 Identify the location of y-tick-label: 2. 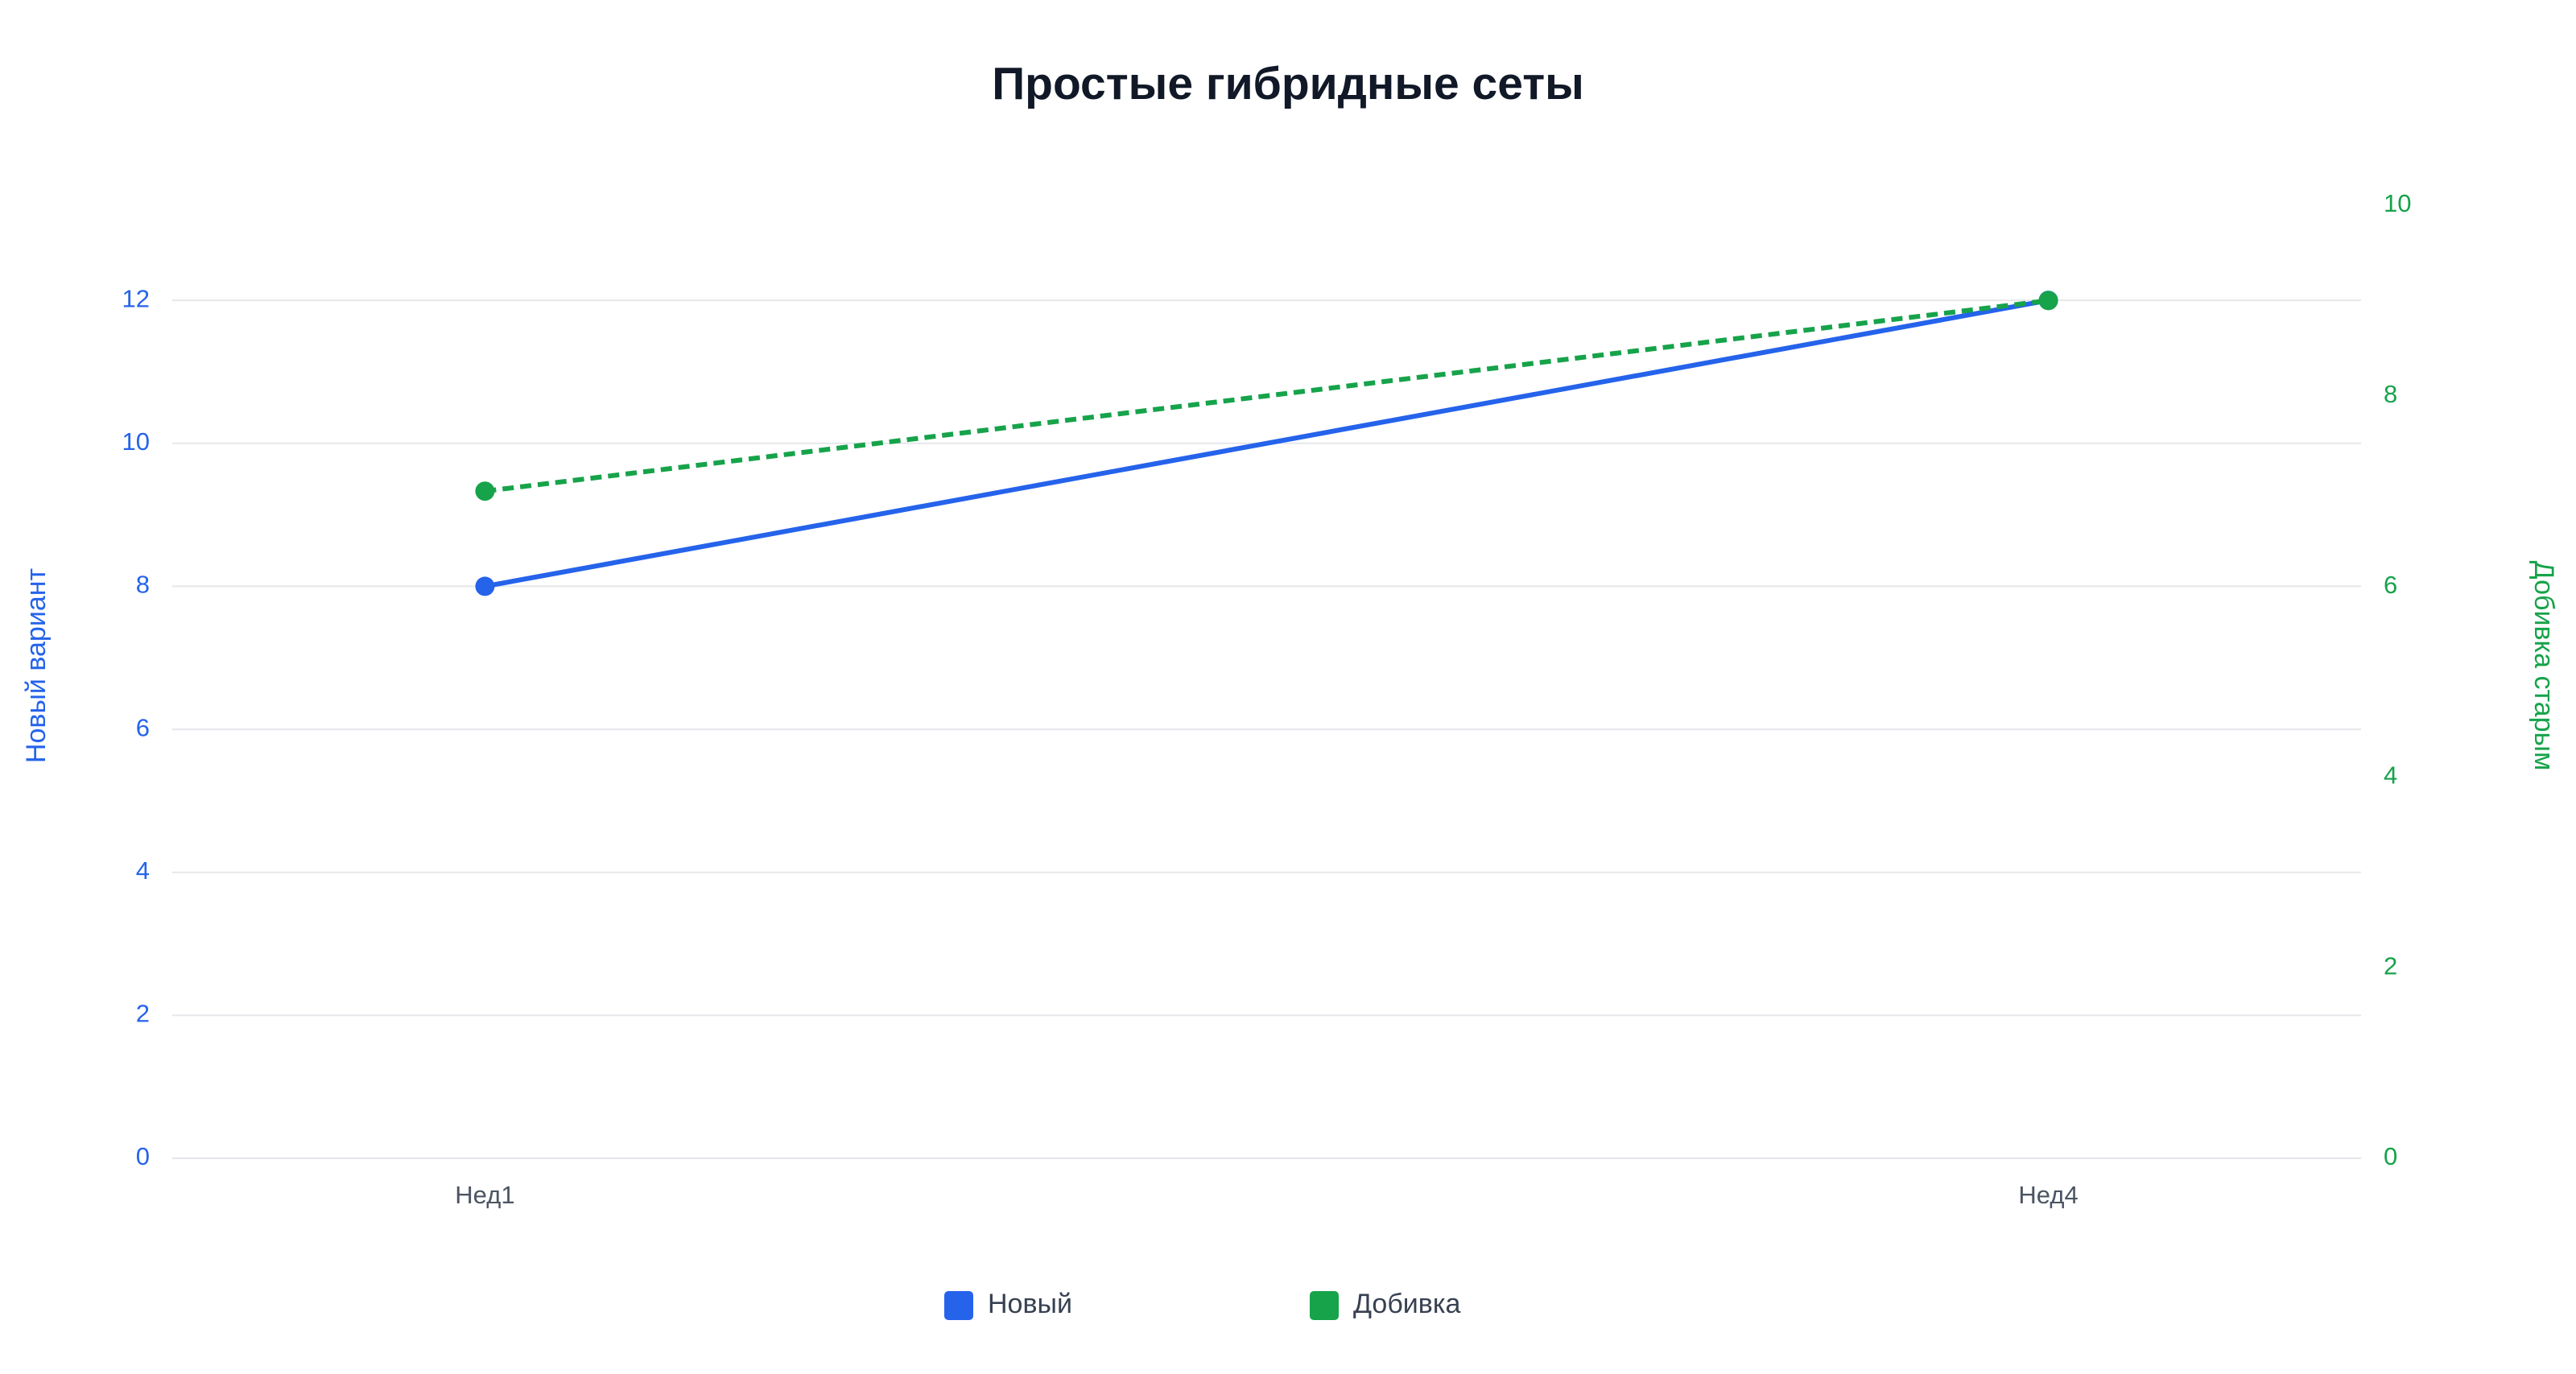
(143, 1014).